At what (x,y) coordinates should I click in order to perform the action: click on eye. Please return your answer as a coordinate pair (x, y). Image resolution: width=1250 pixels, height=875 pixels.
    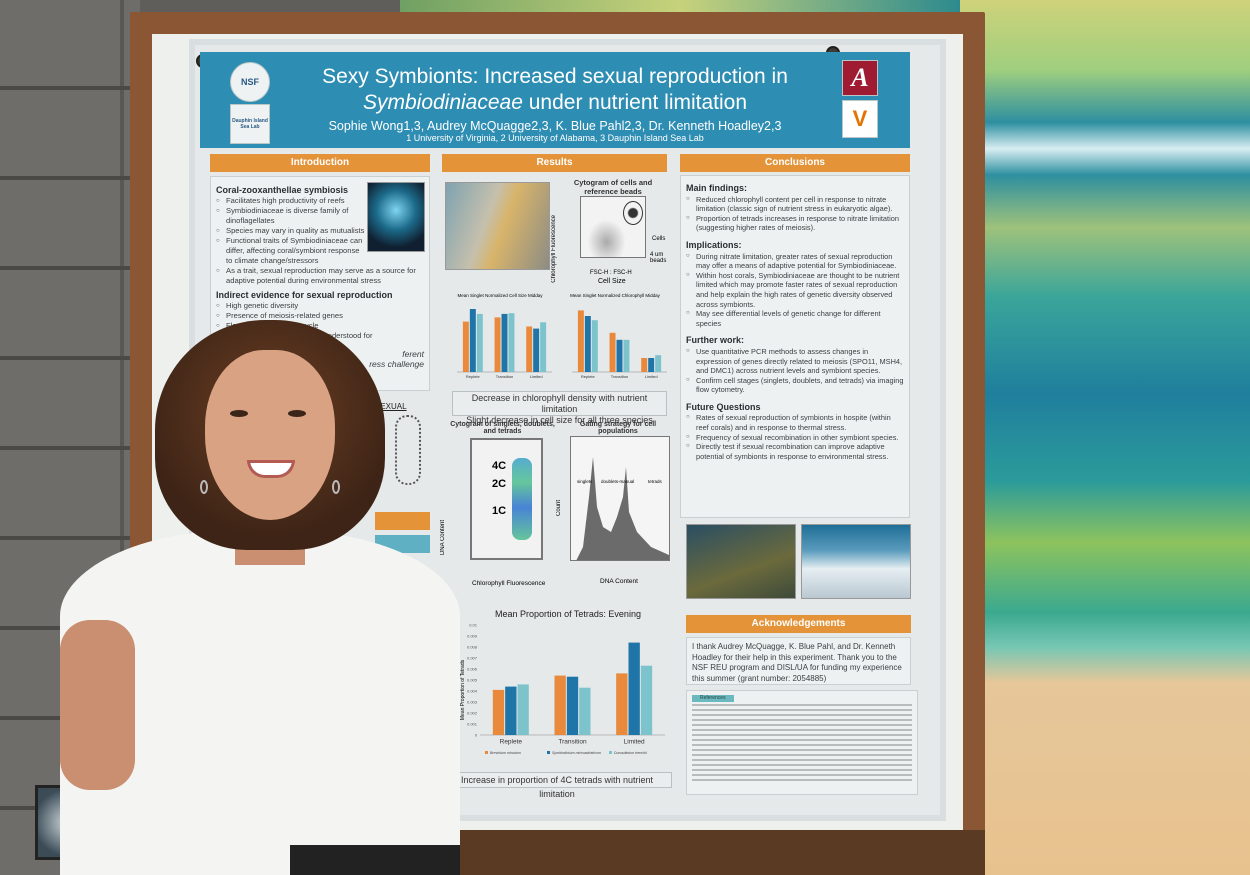
    Looking at the image, I should click on (297, 413).